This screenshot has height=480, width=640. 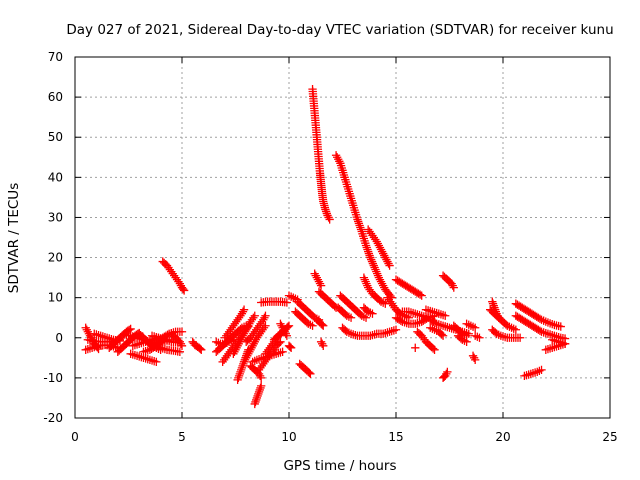 What do you see at coordinates (234, 323) in the screenshot?
I see `series-s21` at bounding box center [234, 323].